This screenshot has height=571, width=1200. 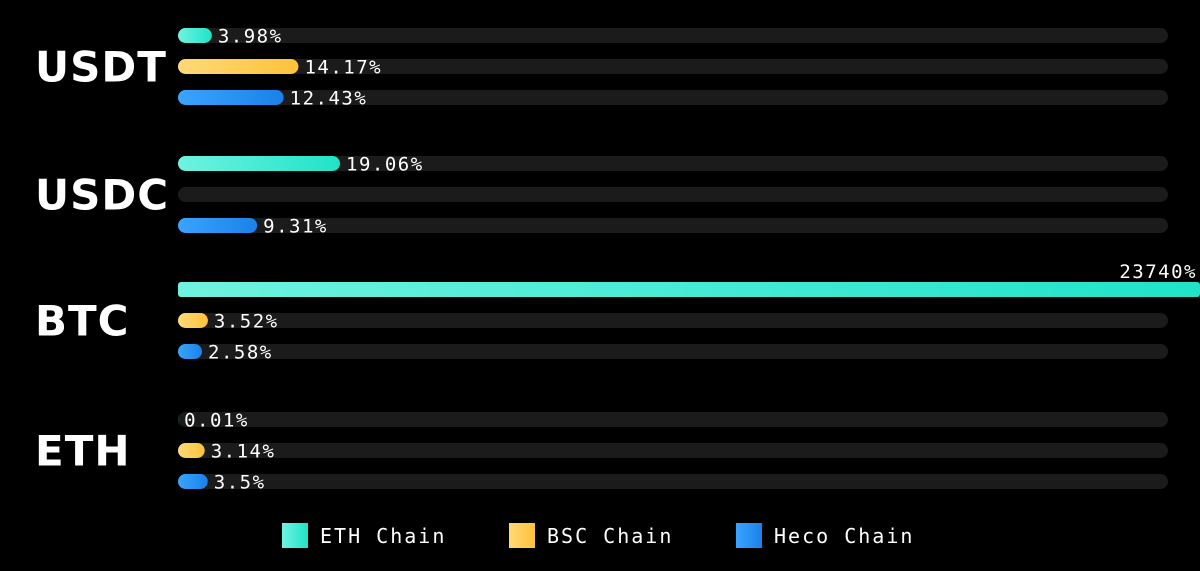 I want to click on bar-usdt-heco-chain, so click(x=231, y=97).